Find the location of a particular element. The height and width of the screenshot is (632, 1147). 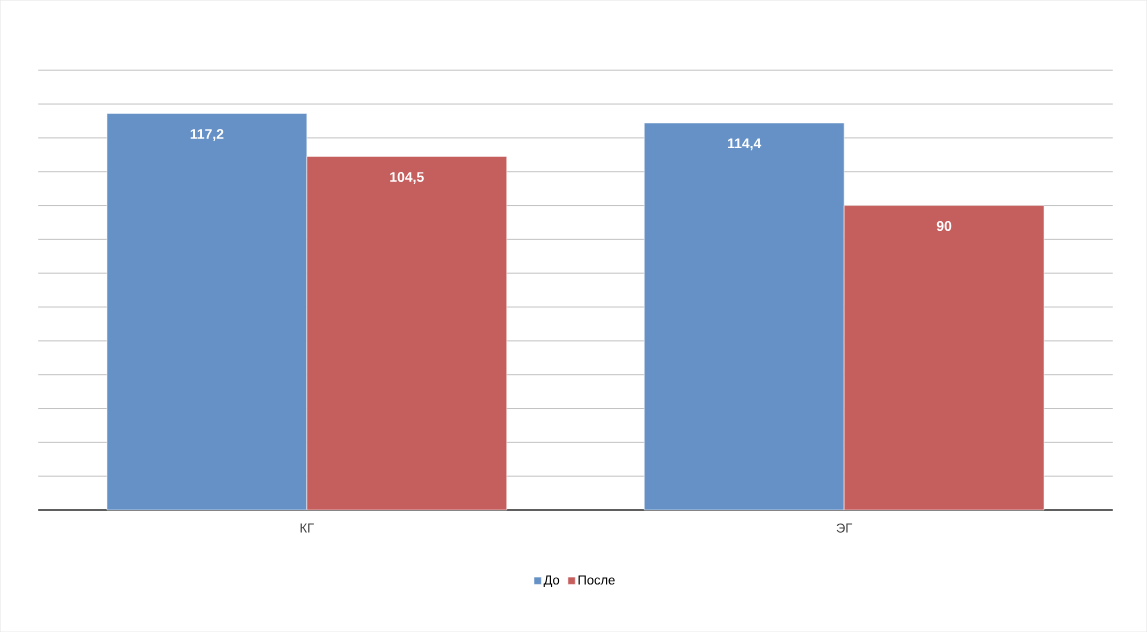

x-tick-label: КГ is located at coordinates (307, 528).